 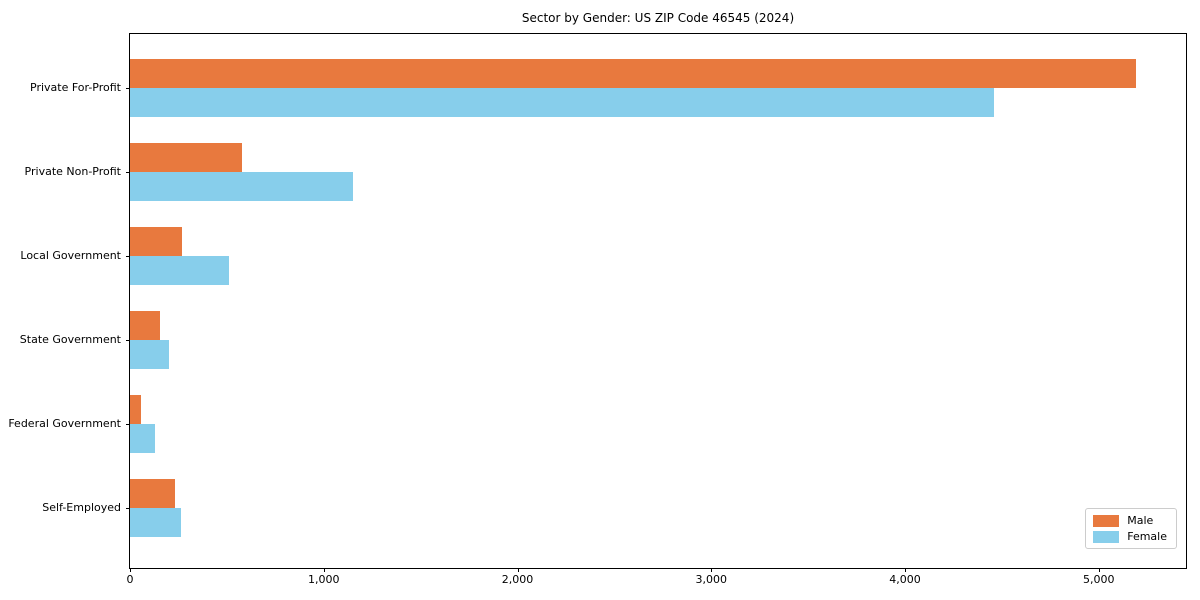 I want to click on y-axis-label: Private Non-Profit, so click(x=72, y=171).